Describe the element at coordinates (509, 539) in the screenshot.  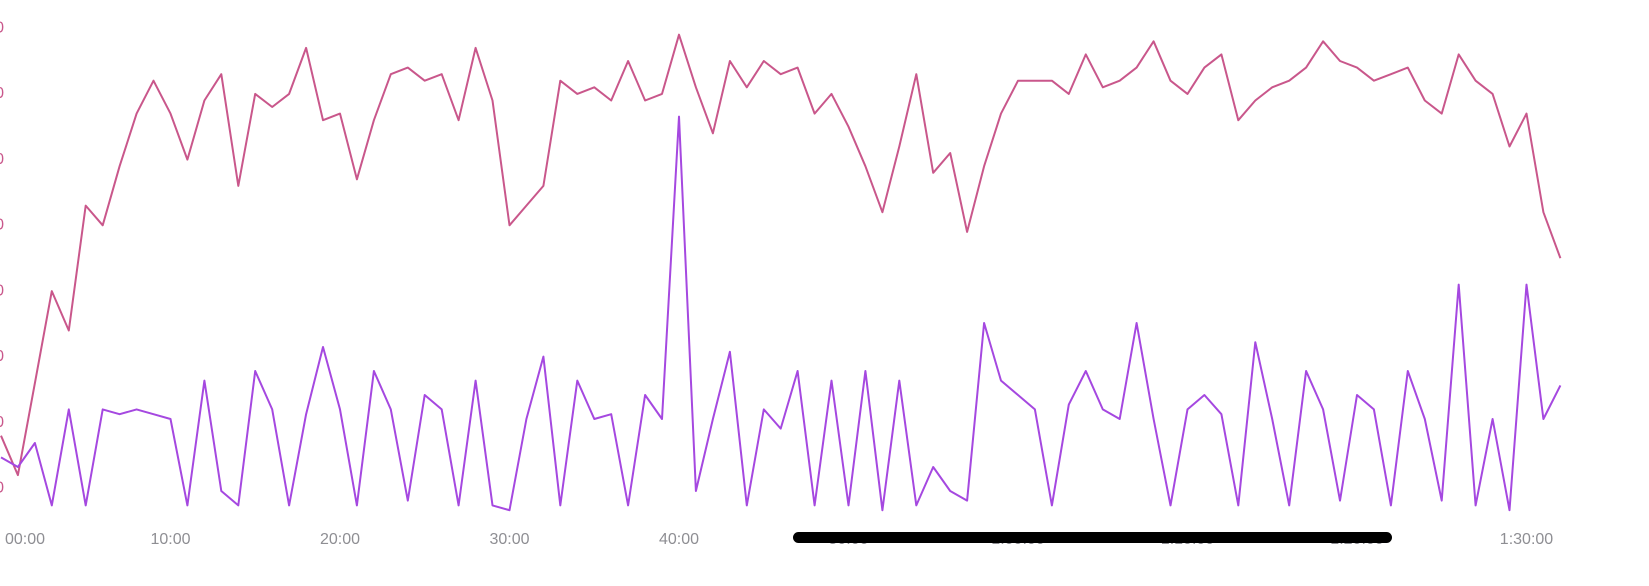
I see `x-tick-label: 30:00` at that location.